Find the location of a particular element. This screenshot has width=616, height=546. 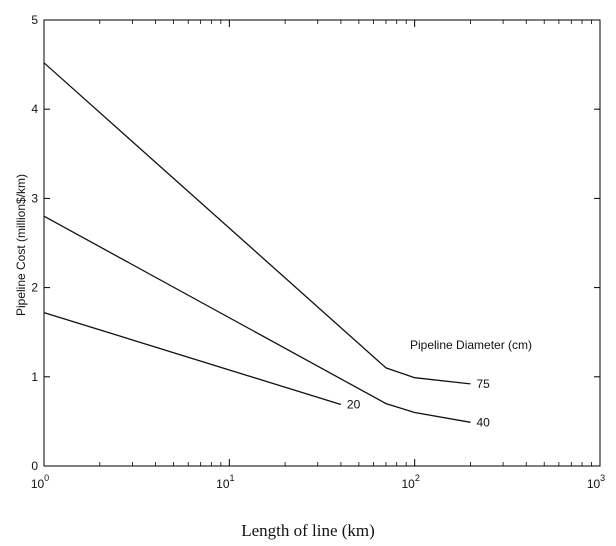

y-tick-label: 2 is located at coordinates (34, 288).